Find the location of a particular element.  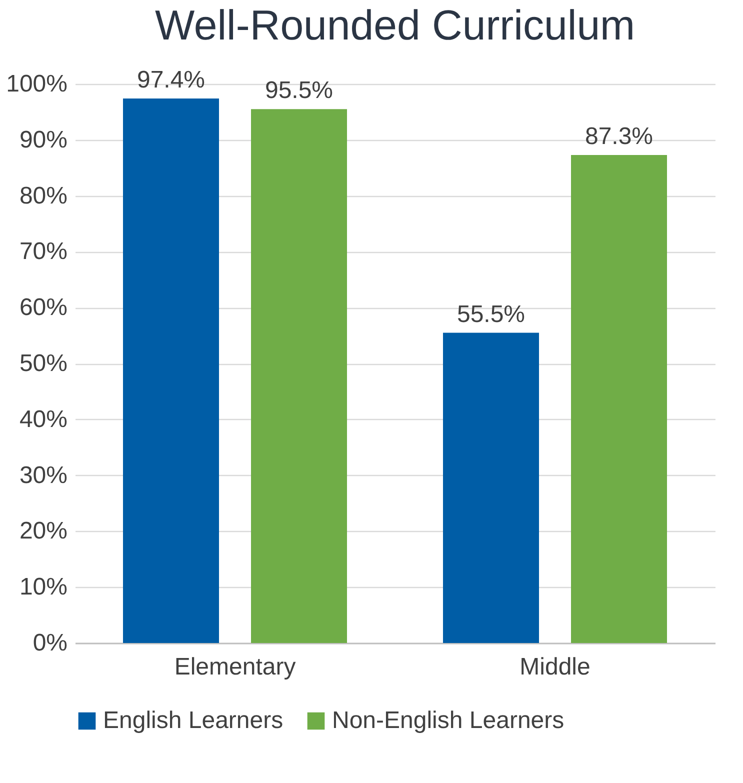

y-tick-label: 60% is located at coordinates (43, 308).